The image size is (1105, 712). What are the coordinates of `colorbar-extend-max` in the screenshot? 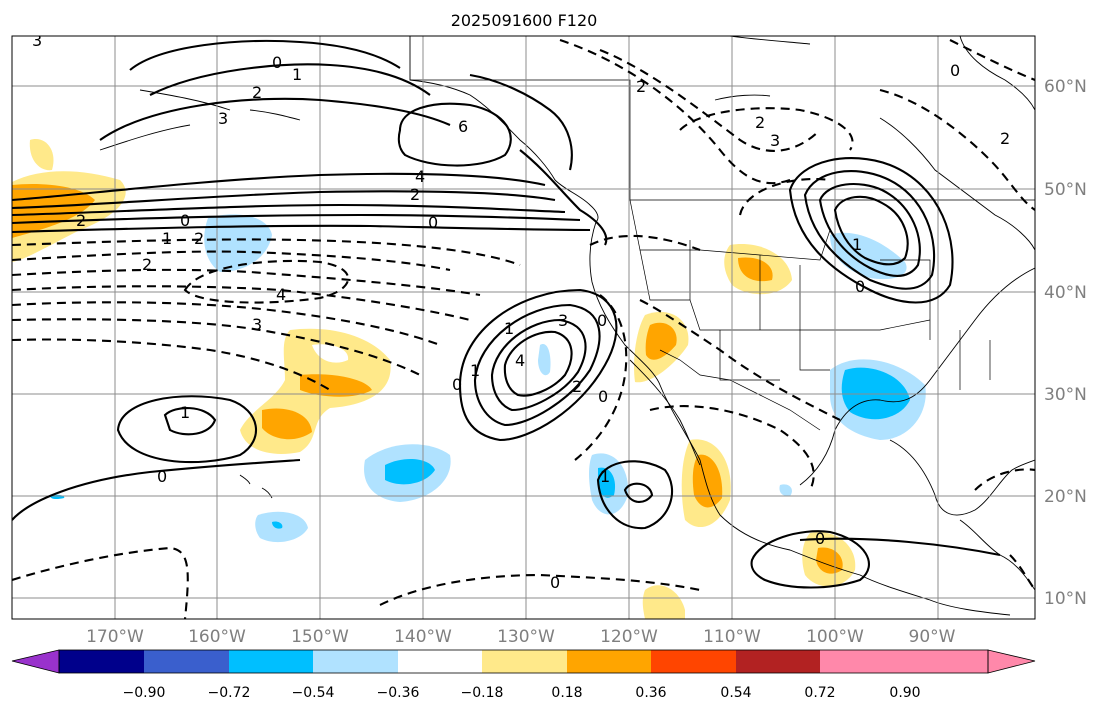 It's located at (970, 661).